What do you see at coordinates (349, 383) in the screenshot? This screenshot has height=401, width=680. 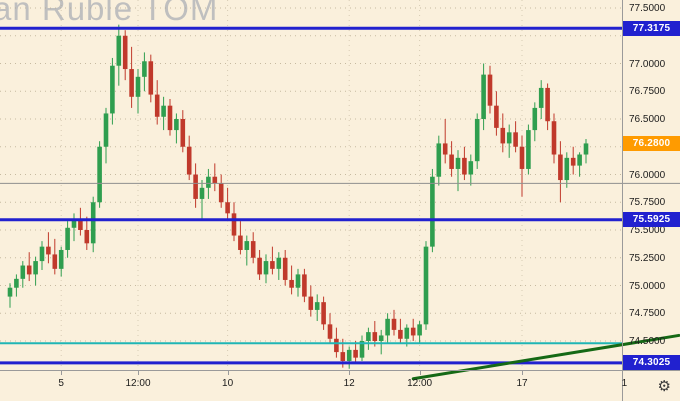 I see `time-tick-label: 12` at bounding box center [349, 383].